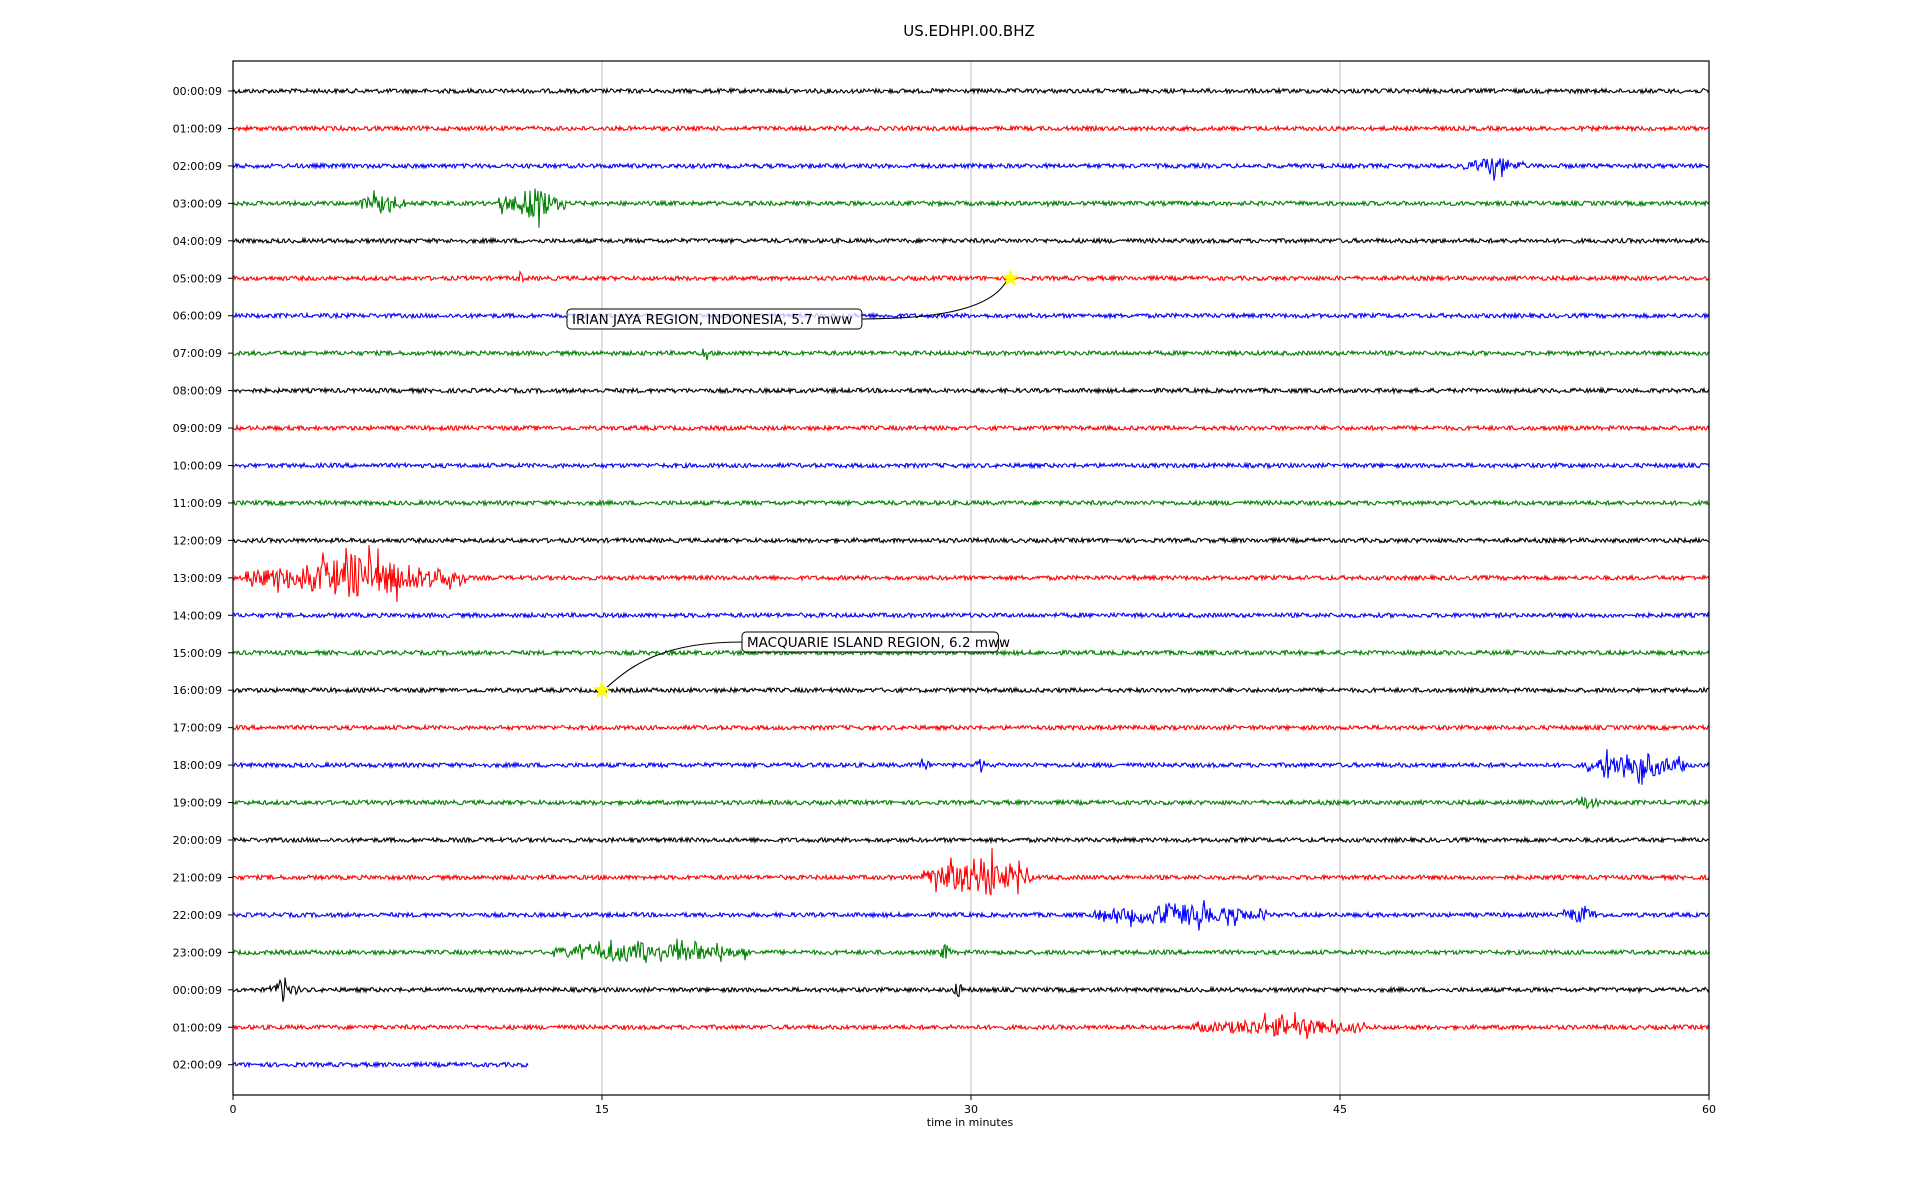 Image resolution: width=1920 pixels, height=1200 pixels. I want to click on row-time-label: 06:00:09, so click(197, 316).